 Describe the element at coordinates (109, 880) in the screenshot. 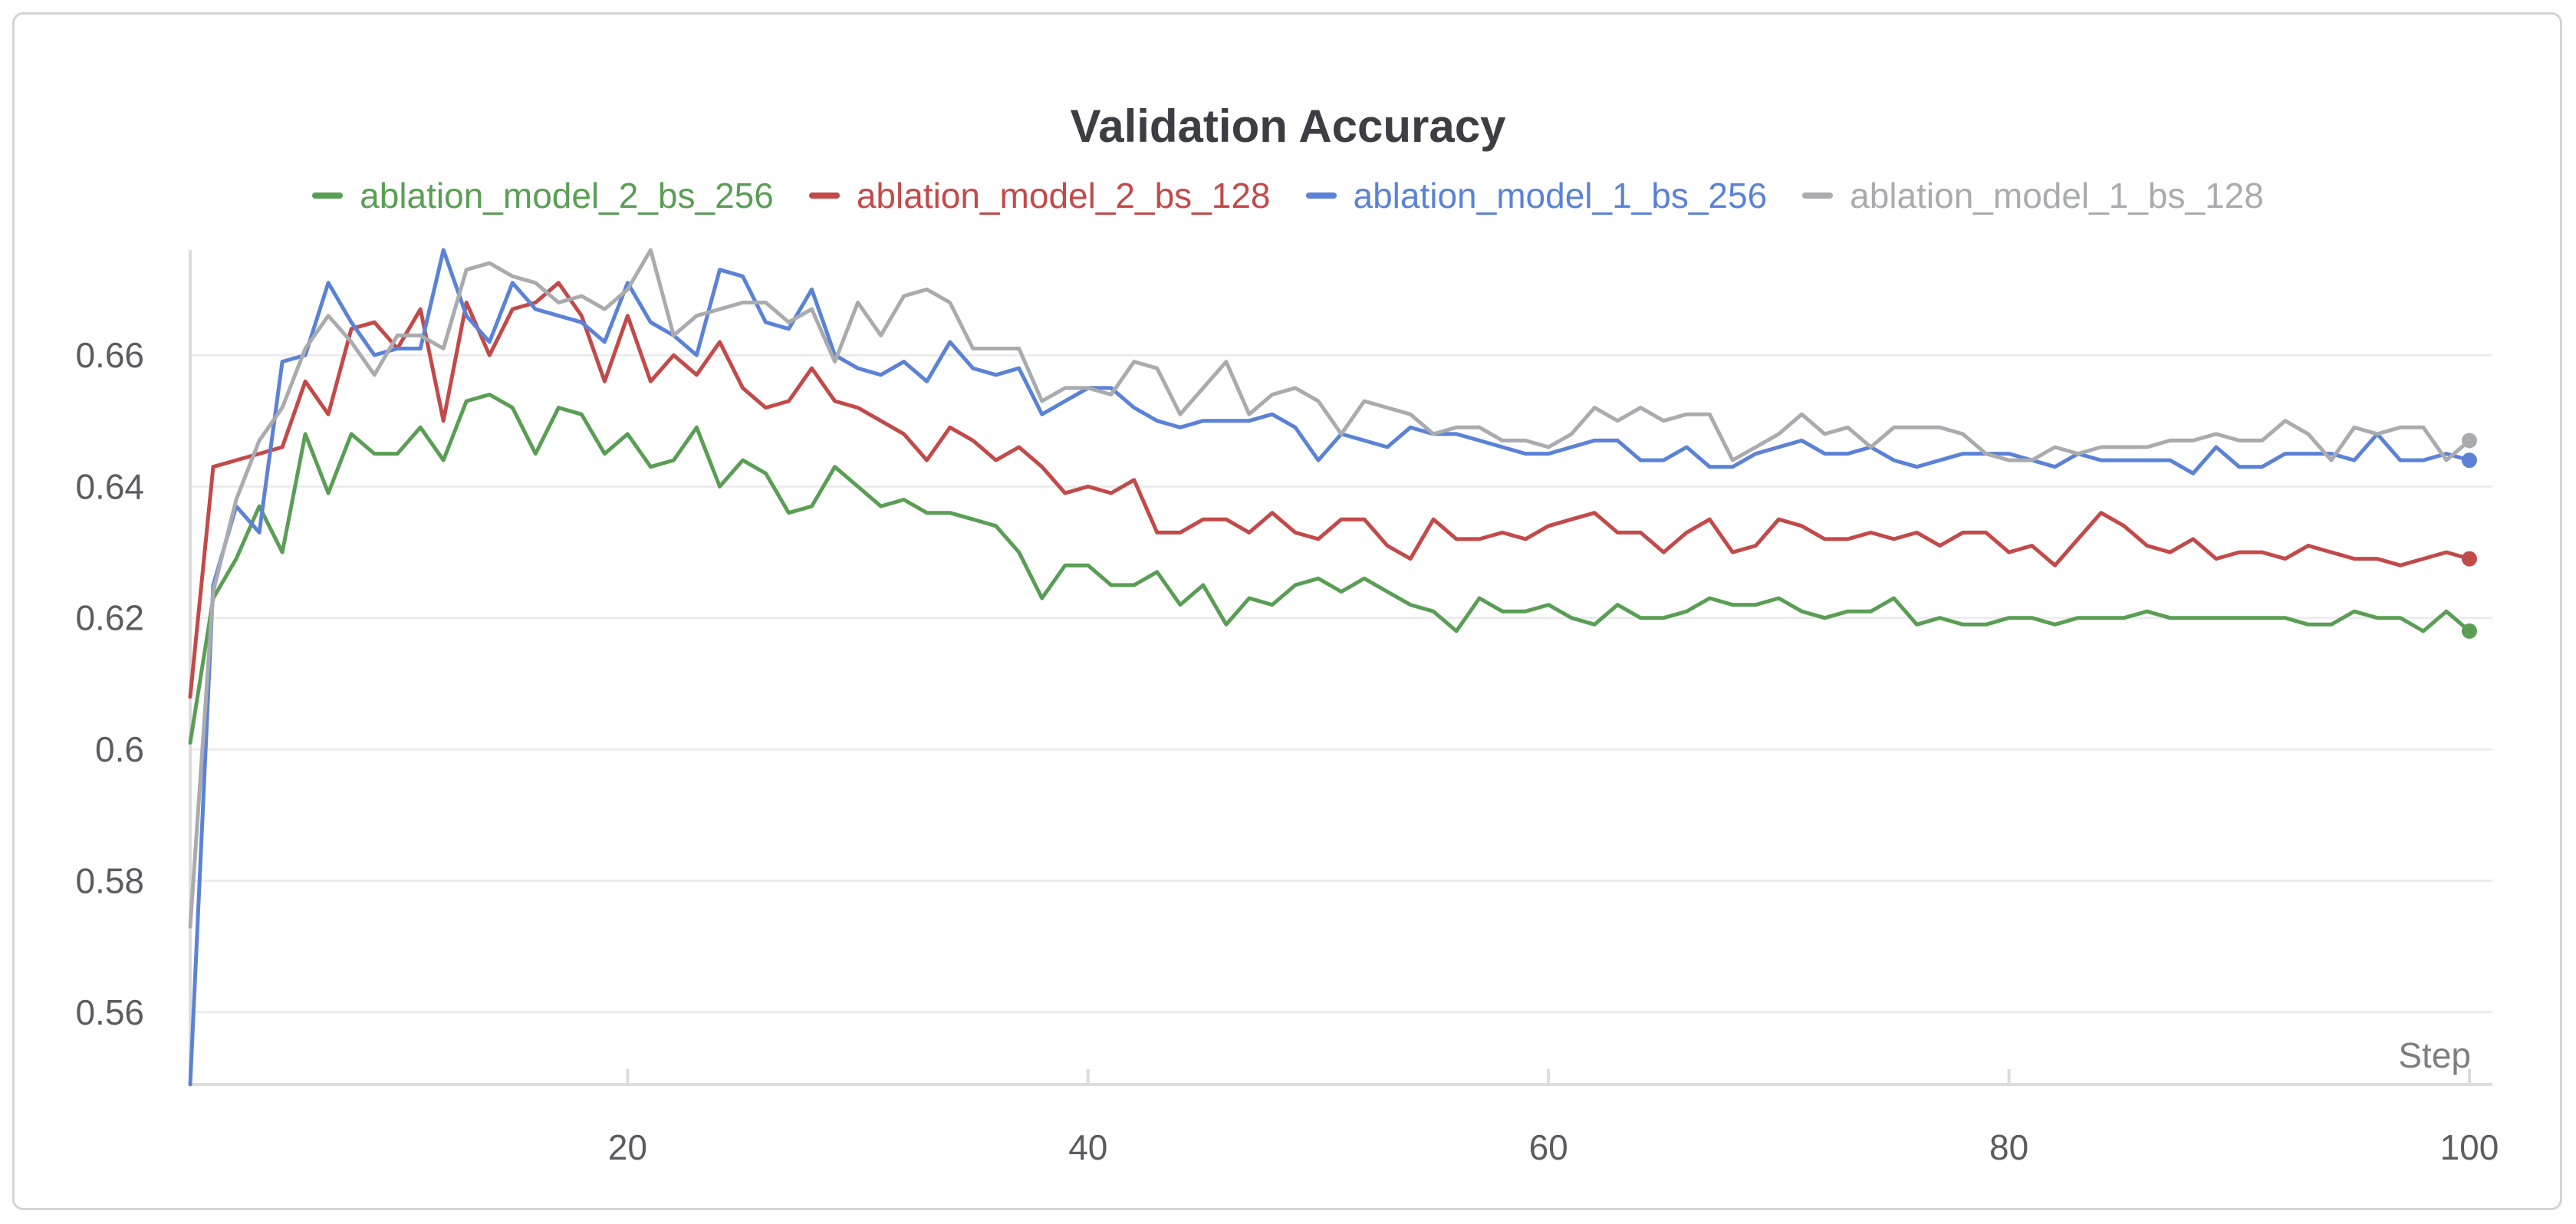

I see `y-tick-label: 0.58` at that location.